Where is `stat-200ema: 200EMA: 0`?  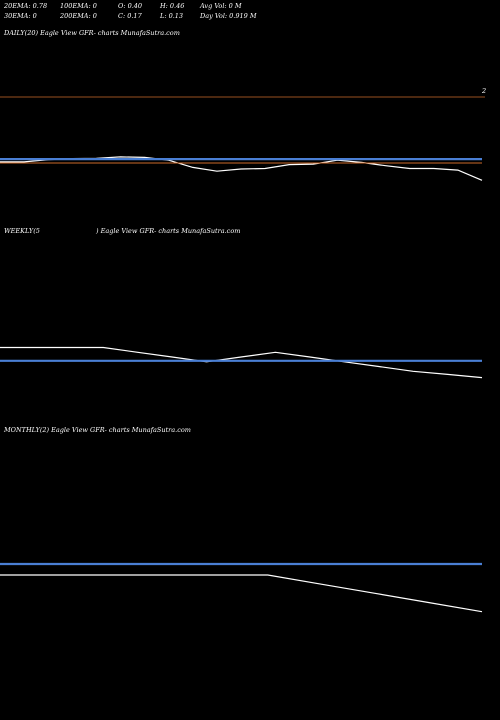 stat-200ema: 200EMA: 0 is located at coordinates (78, 16).